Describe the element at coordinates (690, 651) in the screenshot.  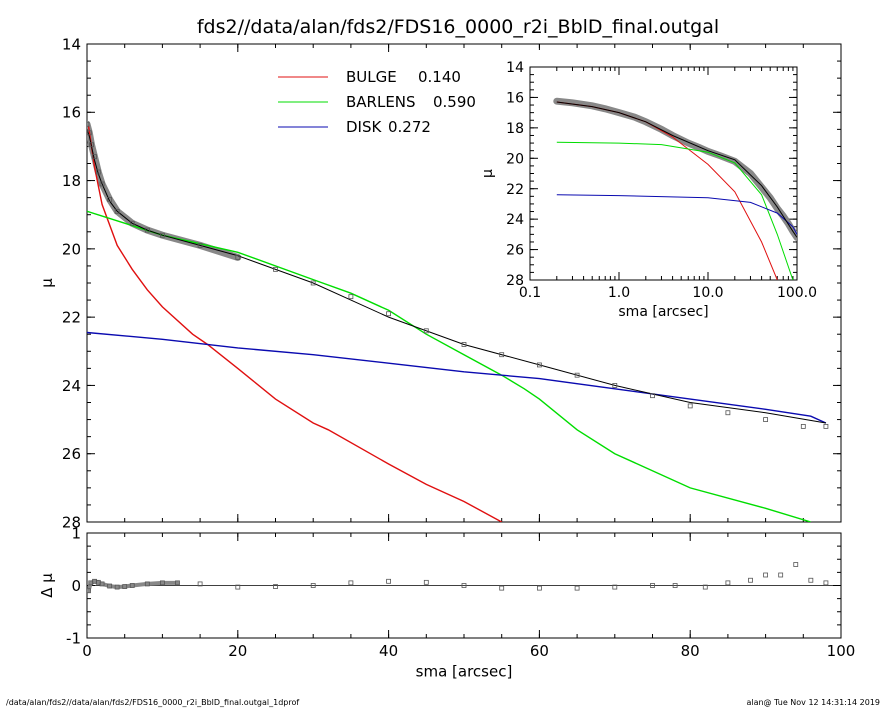
I see `x-tick-label: 80` at that location.